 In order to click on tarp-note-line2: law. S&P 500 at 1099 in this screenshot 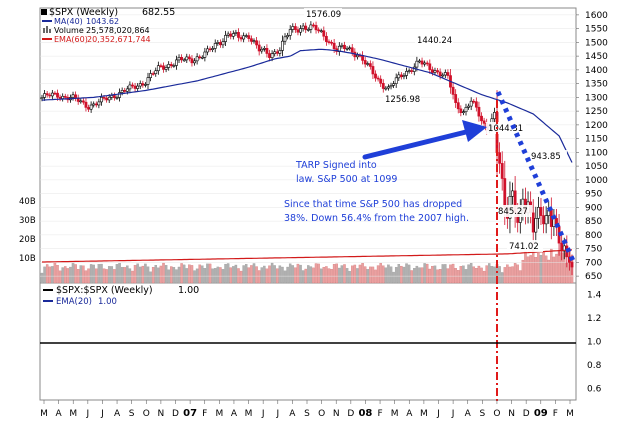, I will do `click(346, 179)`.